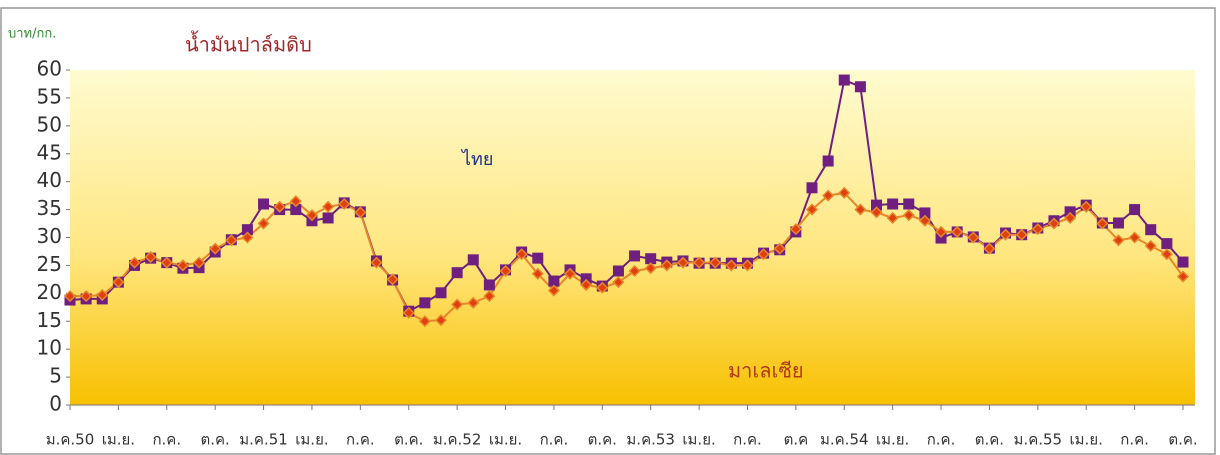 The width and height of the screenshot is (1220, 455). I want to click on y-tick-label: 60, so click(49, 69).